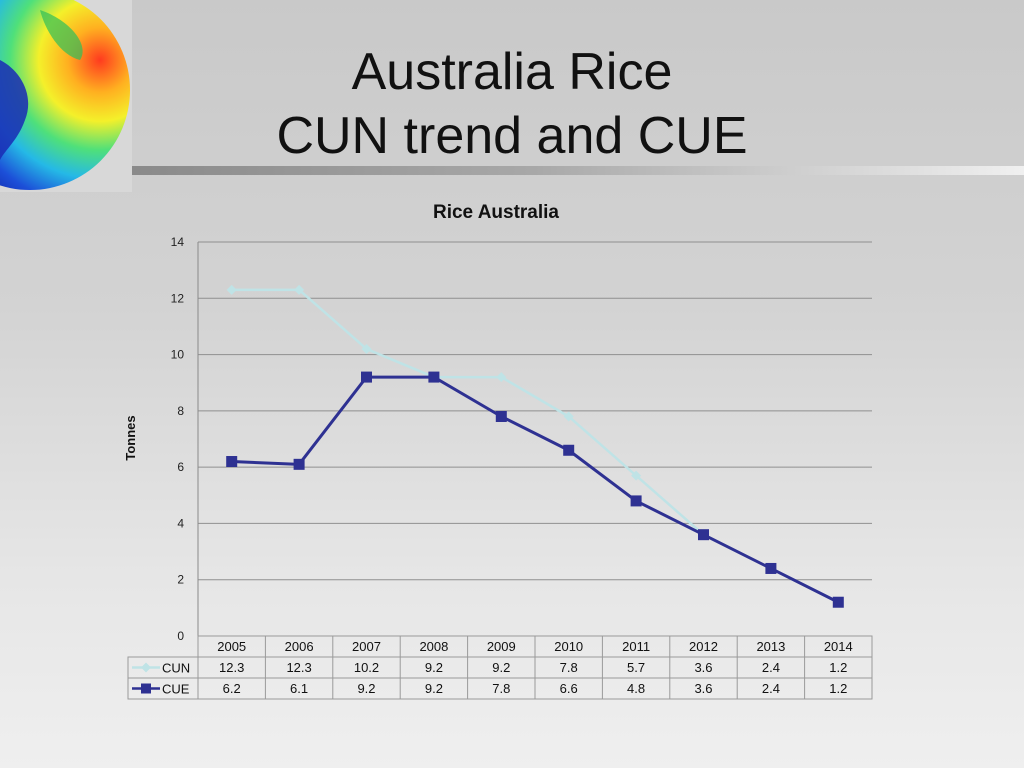  Describe the element at coordinates (636, 688) in the screenshot. I see `table-cell: 4.8` at that location.